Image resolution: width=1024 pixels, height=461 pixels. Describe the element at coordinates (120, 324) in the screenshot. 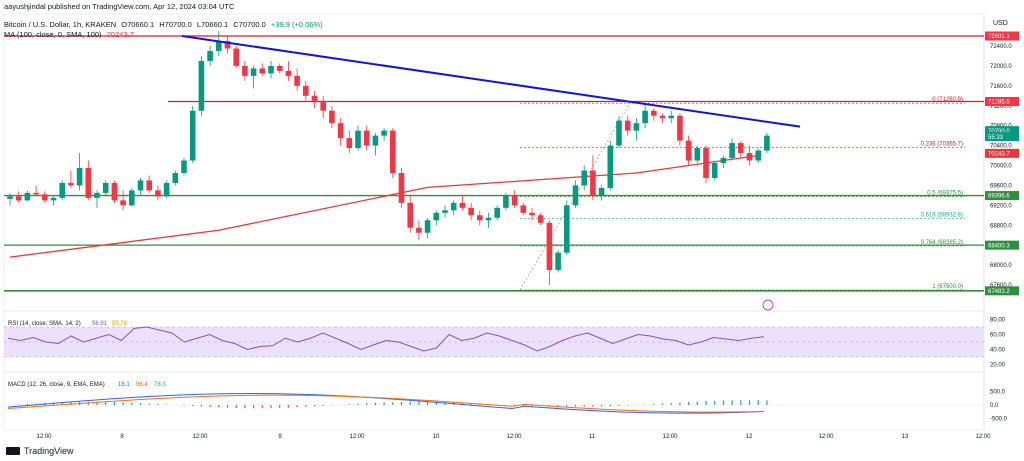

I see `rsi-value-2: 50.78` at that location.